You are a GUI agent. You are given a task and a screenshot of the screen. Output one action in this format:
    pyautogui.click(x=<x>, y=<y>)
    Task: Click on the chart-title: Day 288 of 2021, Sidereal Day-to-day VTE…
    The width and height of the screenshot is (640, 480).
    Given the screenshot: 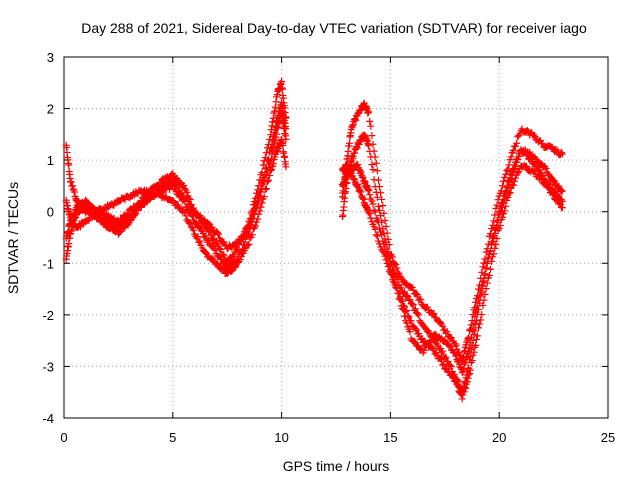 What is the action you would take?
    pyautogui.click(x=334, y=28)
    